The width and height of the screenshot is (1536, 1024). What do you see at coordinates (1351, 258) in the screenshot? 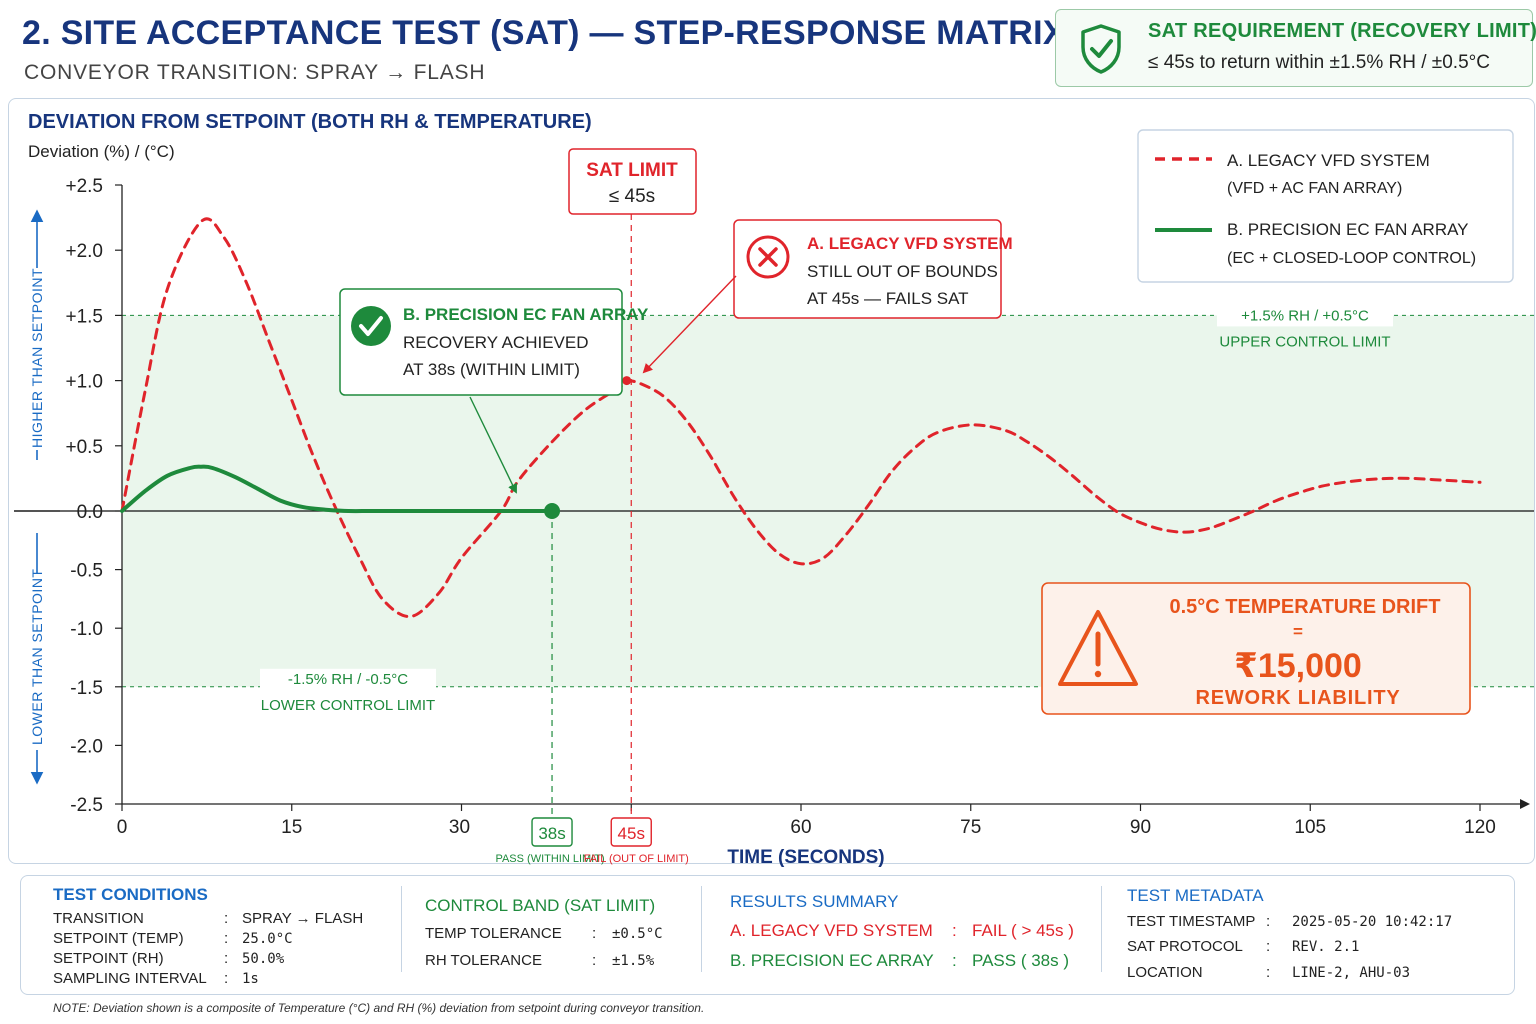
I see `legend-ec-sub: (EC + CLOSED-LOOP CONTROL)` at bounding box center [1351, 258].